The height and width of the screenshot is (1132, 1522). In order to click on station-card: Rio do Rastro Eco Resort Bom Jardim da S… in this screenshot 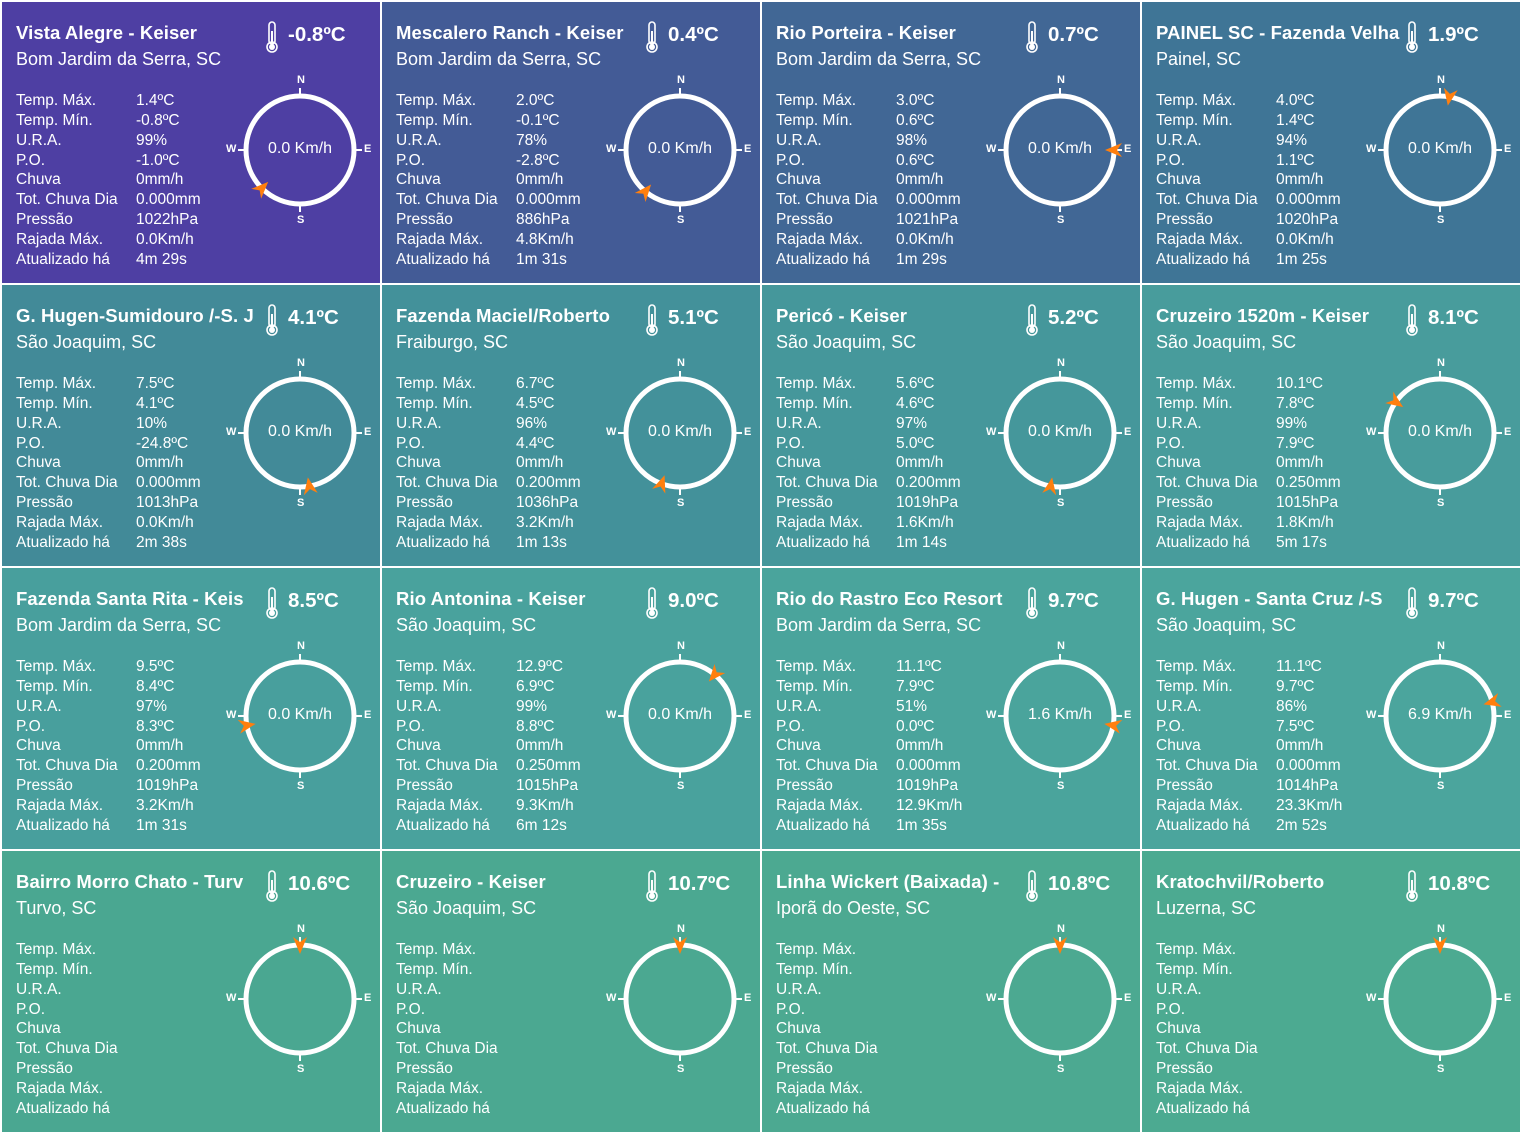, I will do `click(951, 708)`.